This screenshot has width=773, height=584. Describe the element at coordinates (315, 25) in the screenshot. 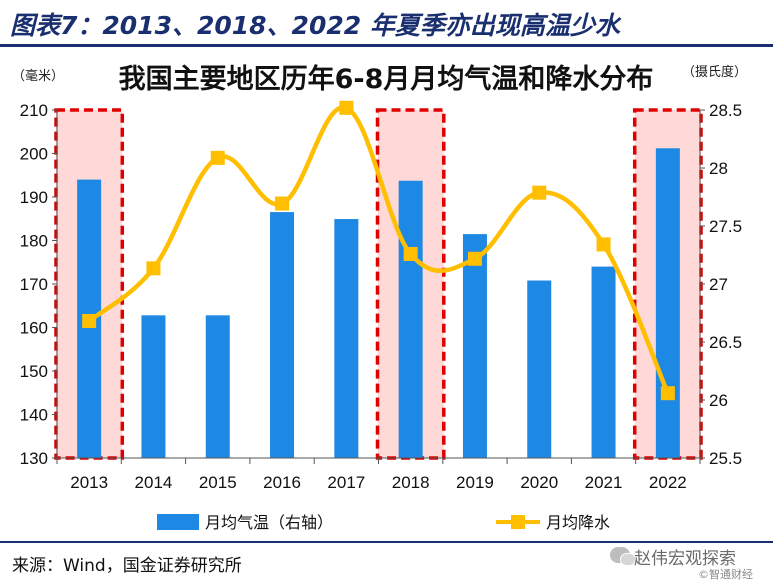

I see `figure-title: 图表7：2013、2018、2022 年夏季亦出现高温少水` at that location.